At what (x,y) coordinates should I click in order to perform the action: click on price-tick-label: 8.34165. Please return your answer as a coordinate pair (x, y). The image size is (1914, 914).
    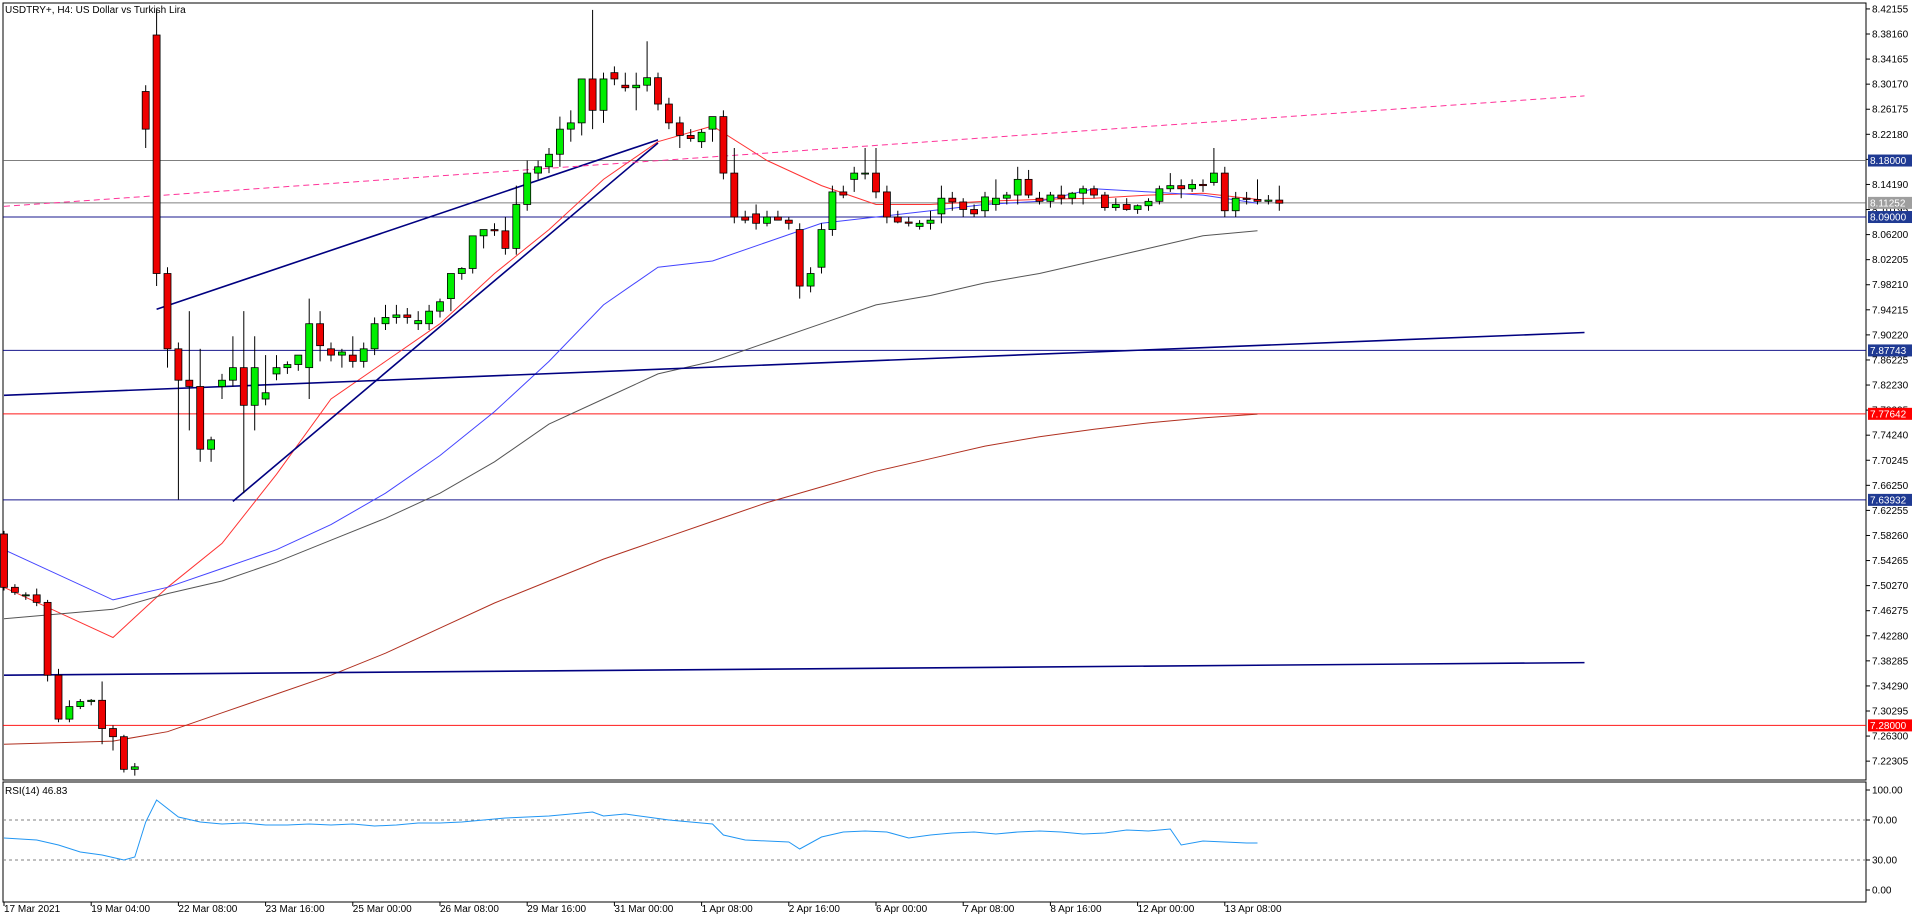
    Looking at the image, I should click on (1890, 60).